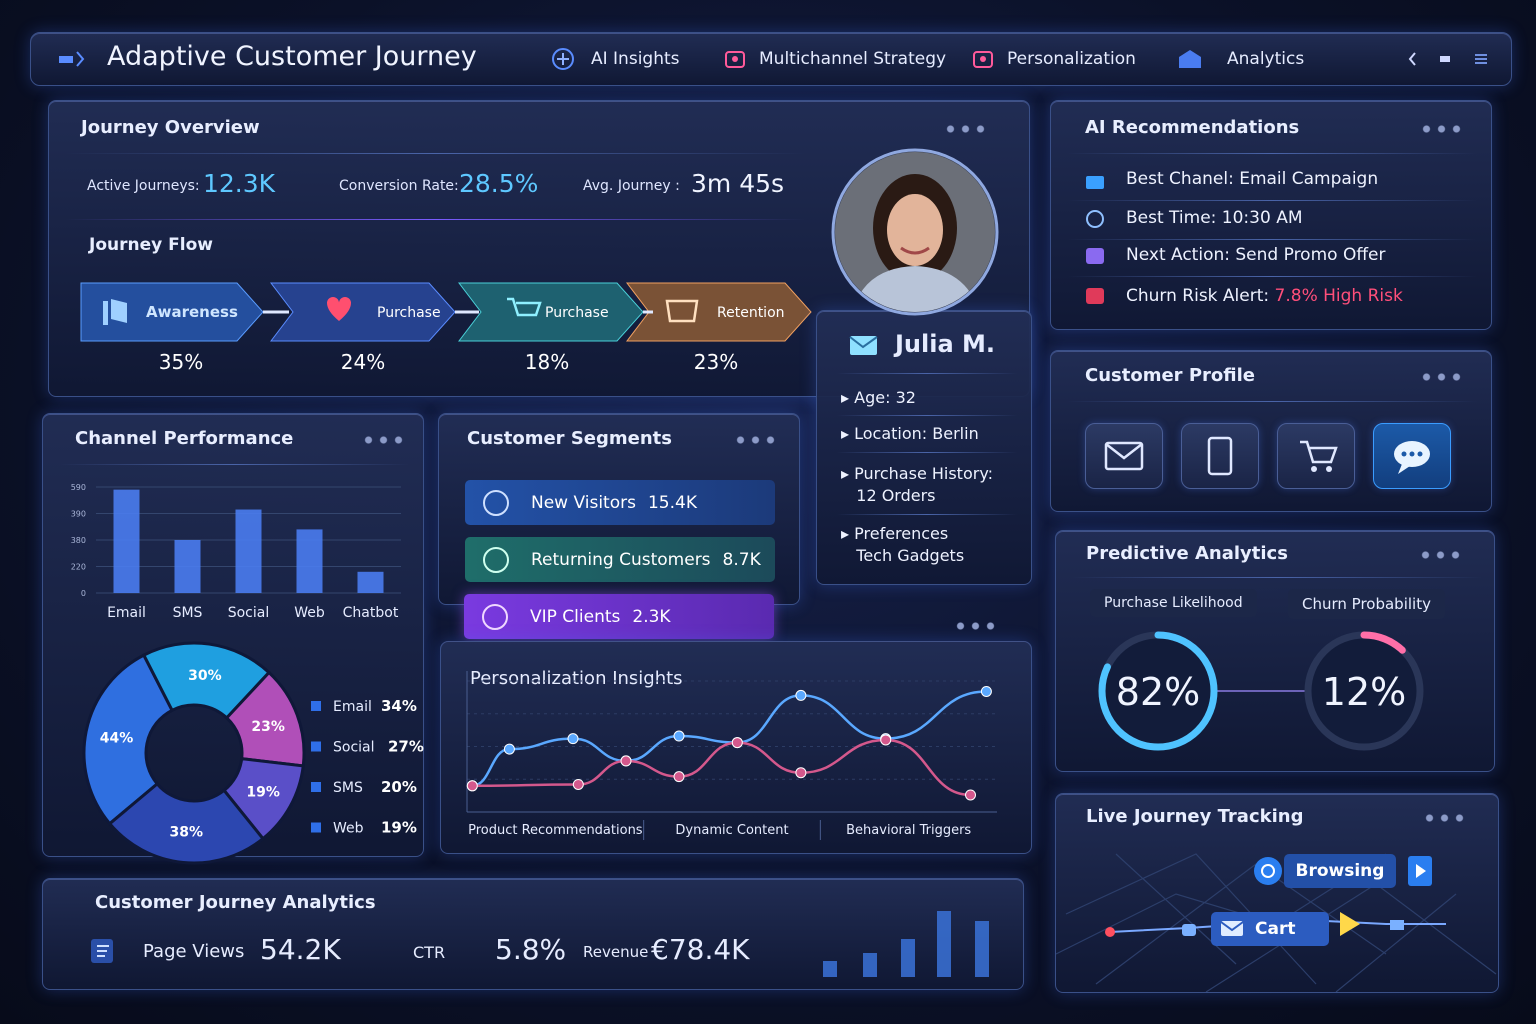 The height and width of the screenshot is (1024, 1536). Describe the element at coordinates (102, 951) in the screenshot. I see `pageviews-icon` at that location.